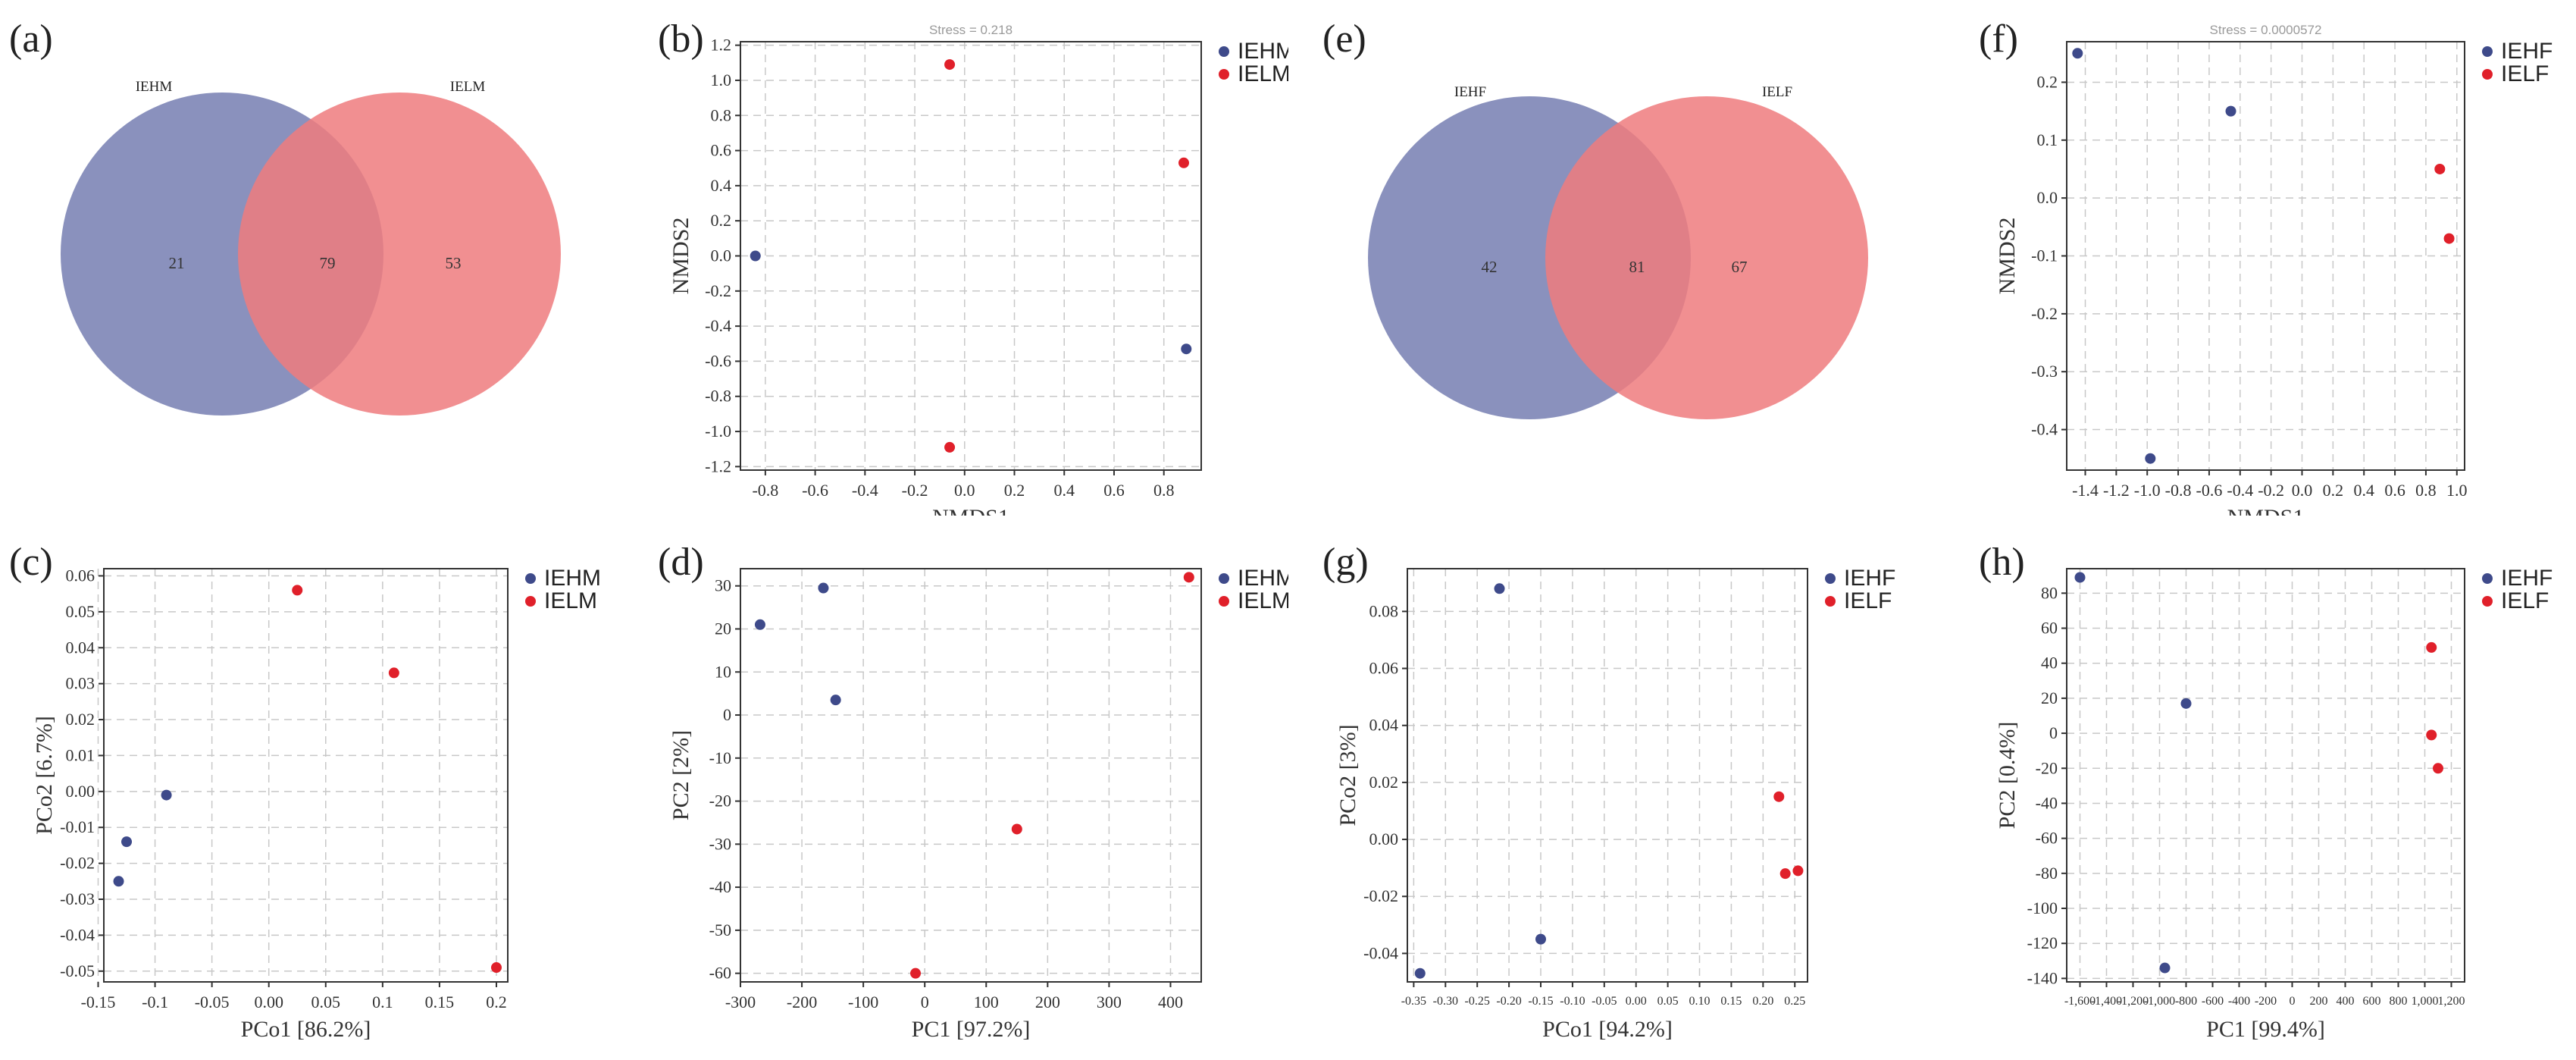  I want to click on y-tick-label: 60, so click(2050, 628).